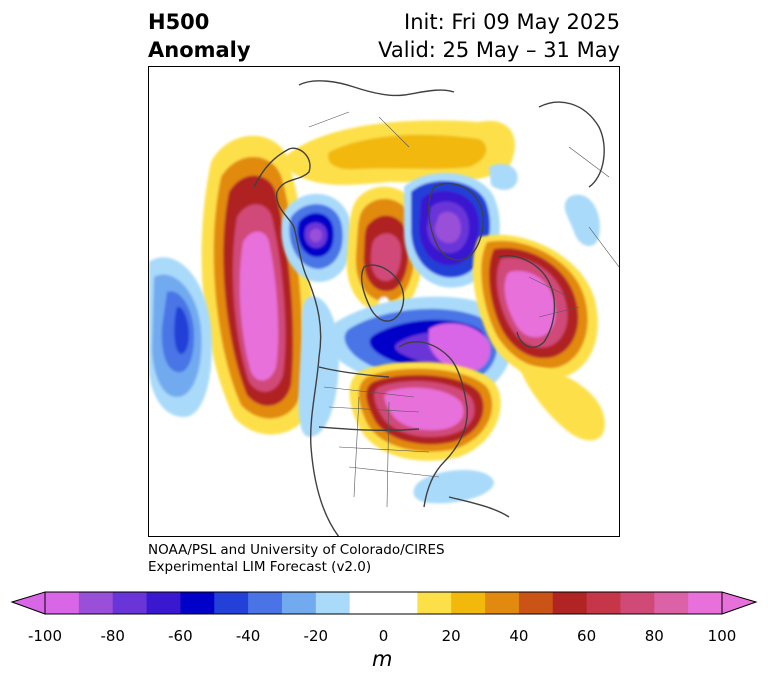 This screenshot has height=686, width=768. I want to click on central-pacific-negative, so click(180, 337).